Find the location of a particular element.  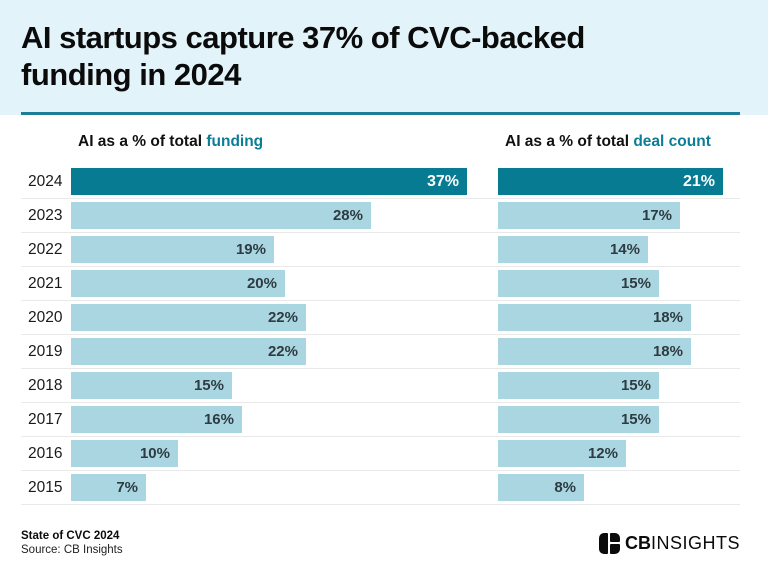

table-row: 2019 22% 18% is located at coordinates (380, 352).